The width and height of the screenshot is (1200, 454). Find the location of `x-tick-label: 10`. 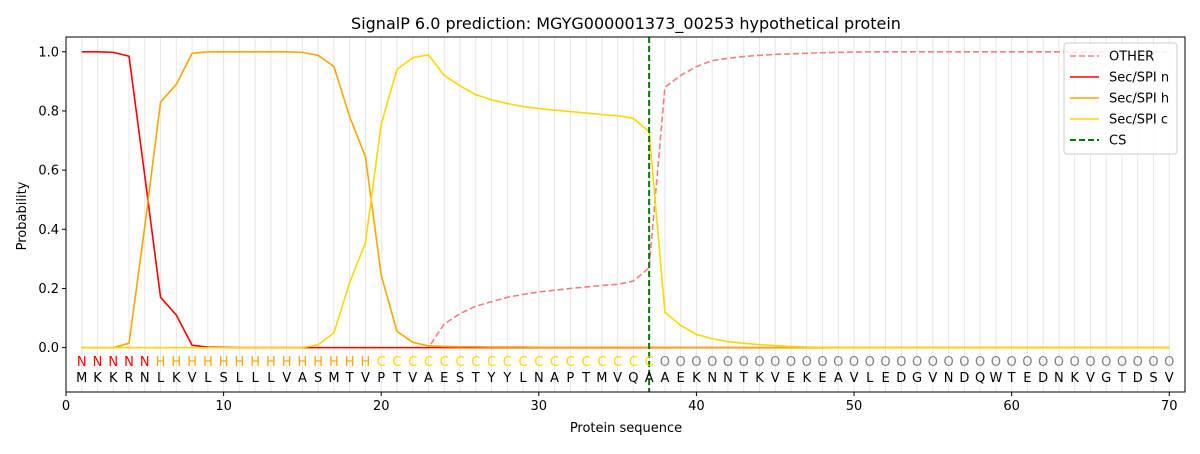

x-tick-label: 10 is located at coordinates (223, 406).